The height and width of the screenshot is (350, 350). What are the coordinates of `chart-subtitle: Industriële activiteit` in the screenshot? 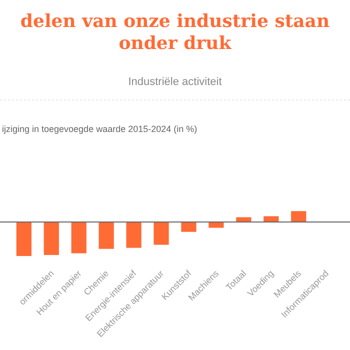 It's located at (175, 82).